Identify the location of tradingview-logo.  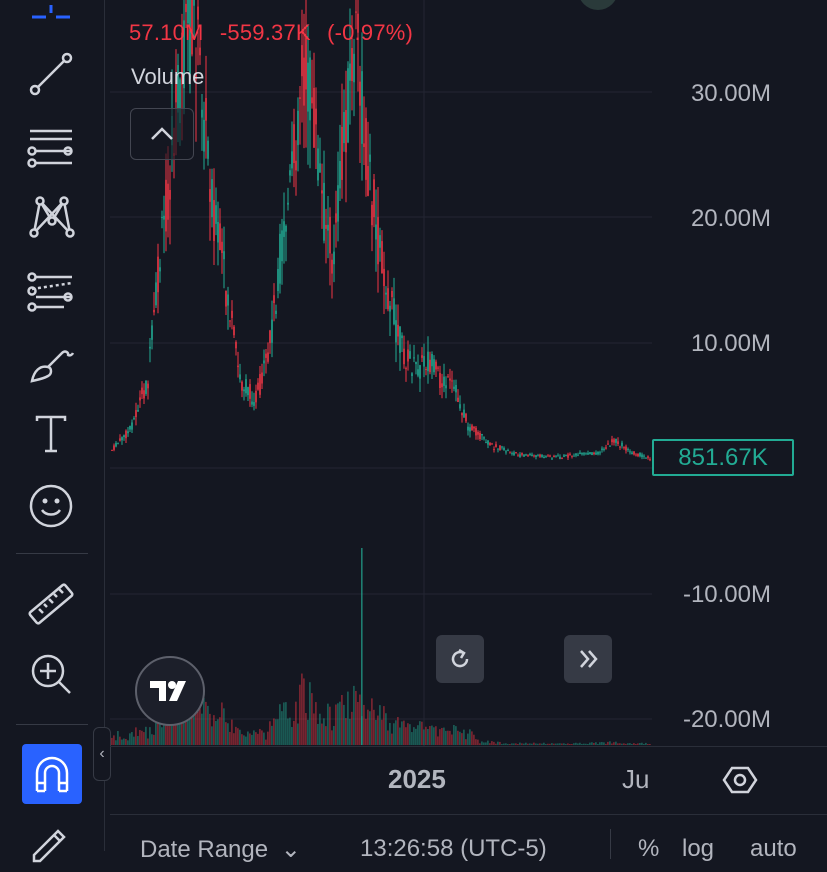
(170, 691).